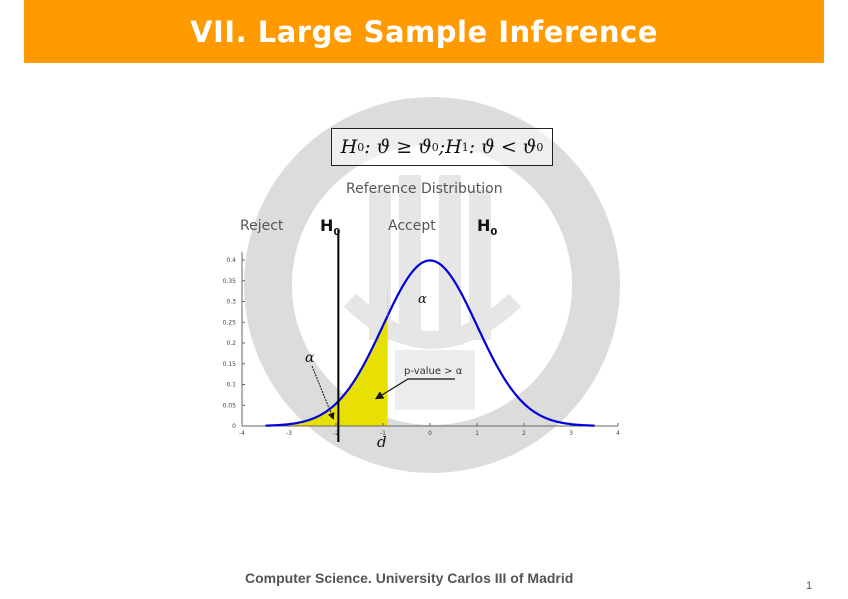 The height and width of the screenshot is (599, 848). Describe the element at coordinates (435, 147) in the screenshot. I see `theta0-subscript: 0` at that location.